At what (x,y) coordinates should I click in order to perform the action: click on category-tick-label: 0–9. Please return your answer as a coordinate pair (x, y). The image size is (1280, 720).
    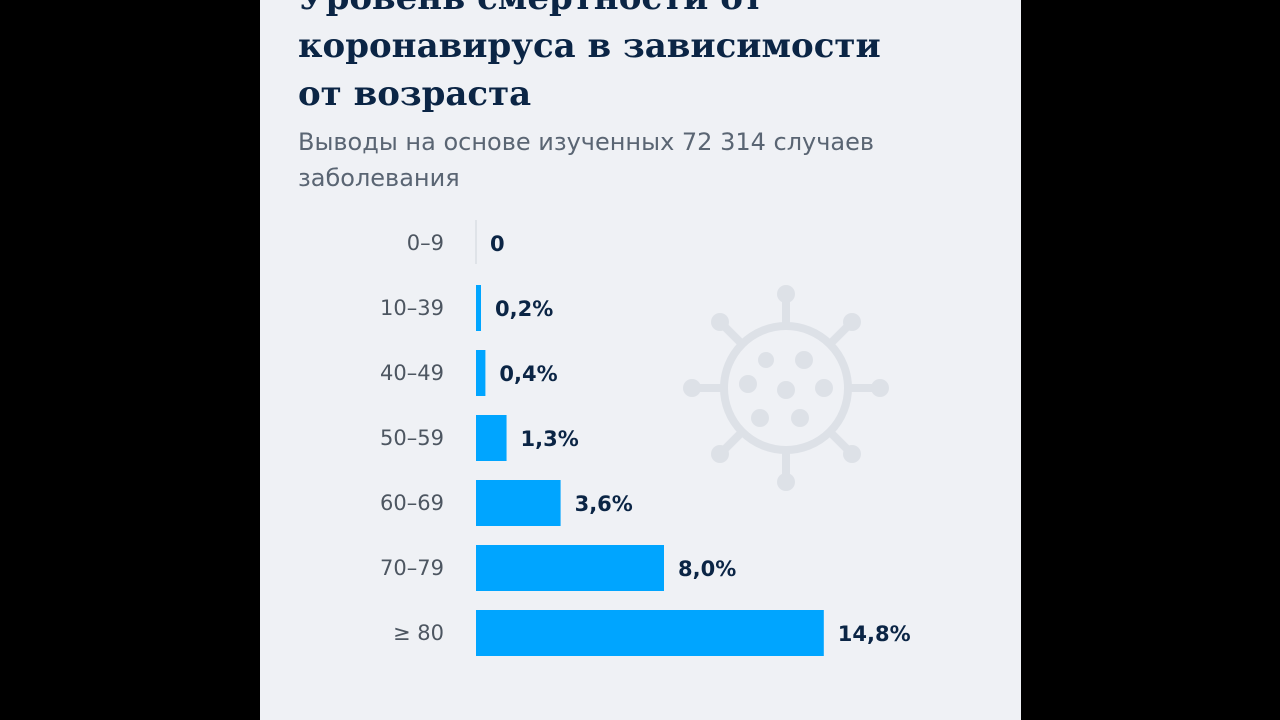
    Looking at the image, I should click on (425, 243).